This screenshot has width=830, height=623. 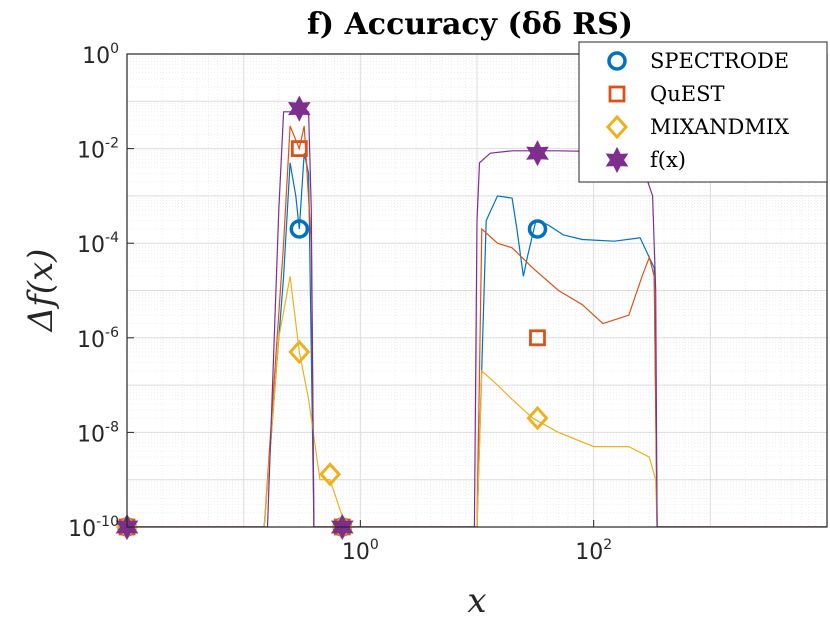 What do you see at coordinates (617, 94) in the screenshot?
I see `legend-marker-quest` at bounding box center [617, 94].